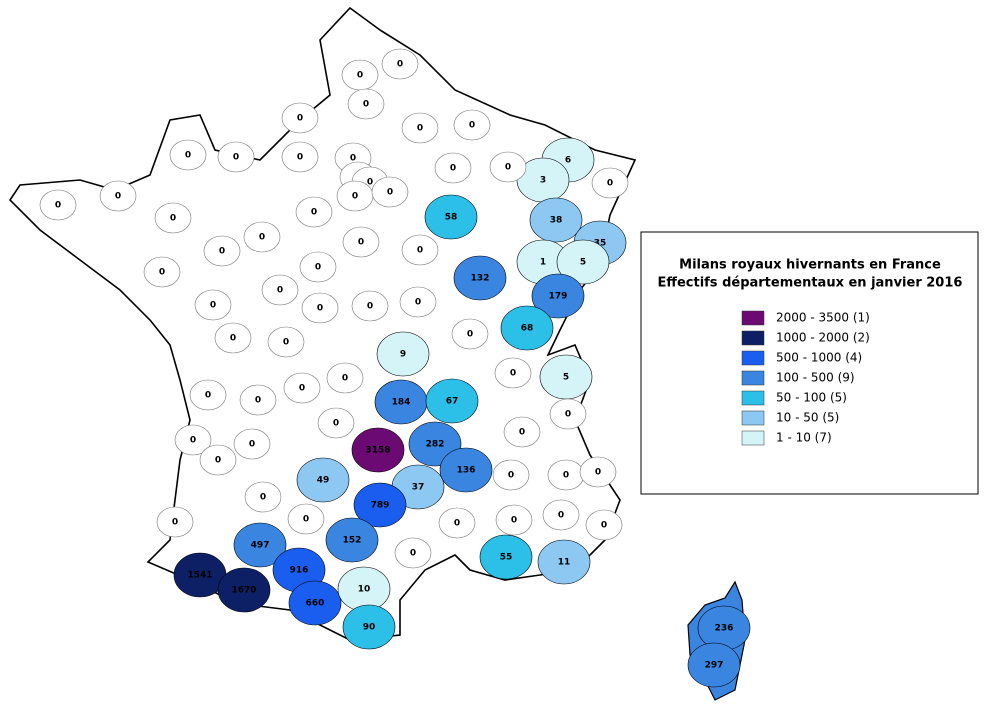  Describe the element at coordinates (199, 576) in the screenshot. I see `department-value: 1541` at that location.